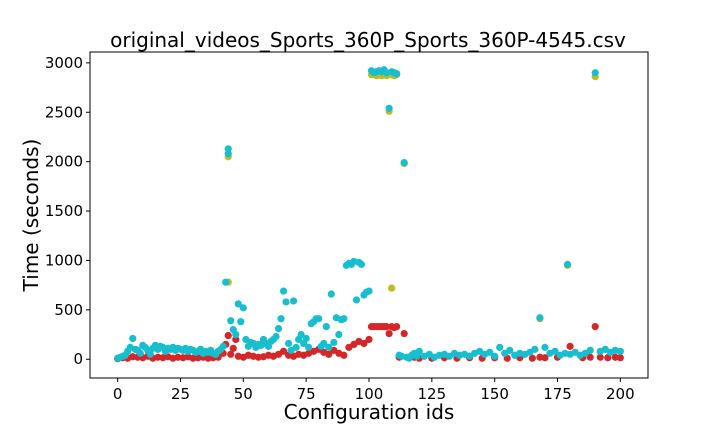 This screenshot has height=432, width=720. Describe the element at coordinates (64, 162) in the screenshot. I see `y-tick-label: 2000` at that location.